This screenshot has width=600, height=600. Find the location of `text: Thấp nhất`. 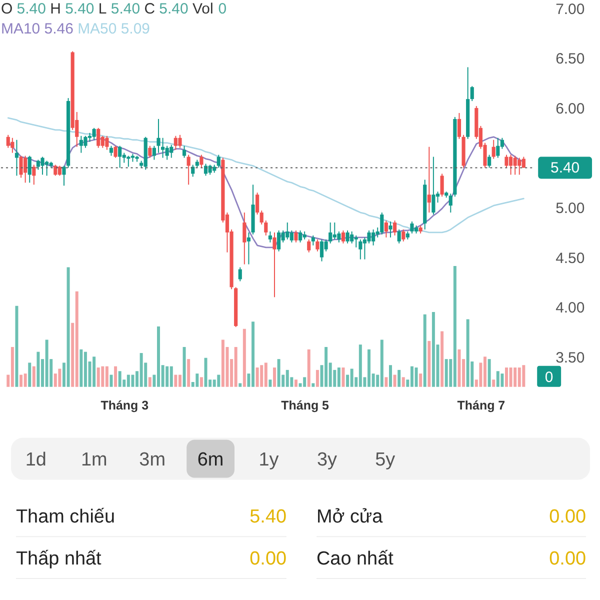

text: Thấp nhất is located at coordinates (59, 559).